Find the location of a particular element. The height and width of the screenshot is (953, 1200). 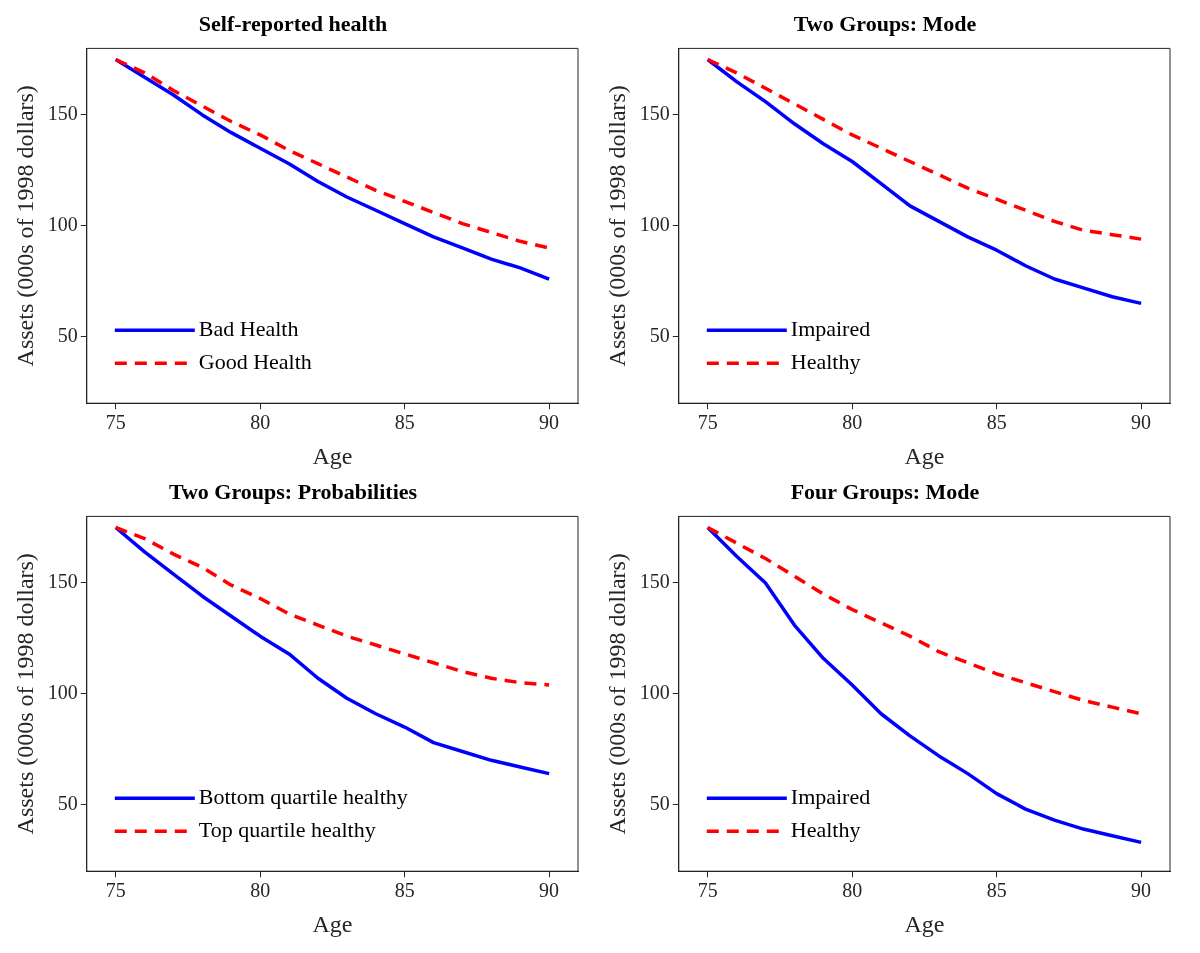

chart-title: Self-reported health is located at coordinates (293, 23).